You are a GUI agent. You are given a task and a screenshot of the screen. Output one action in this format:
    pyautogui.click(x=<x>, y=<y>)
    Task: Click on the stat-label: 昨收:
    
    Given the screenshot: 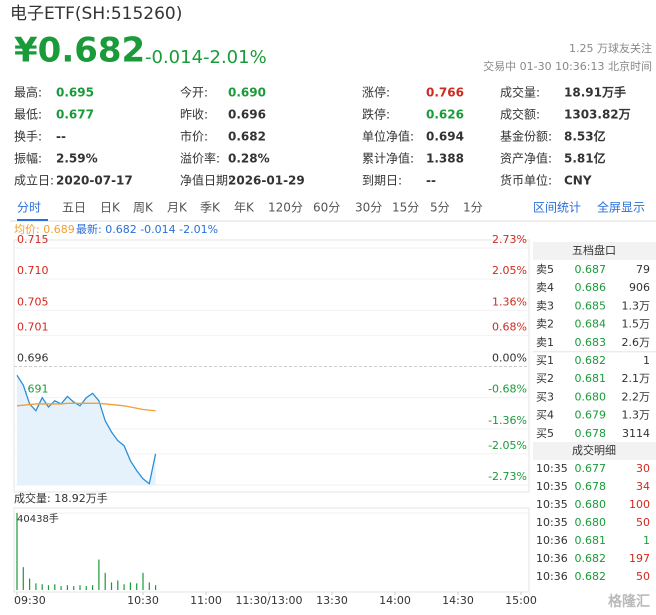 What is the action you would take?
    pyautogui.click(x=194, y=115)
    